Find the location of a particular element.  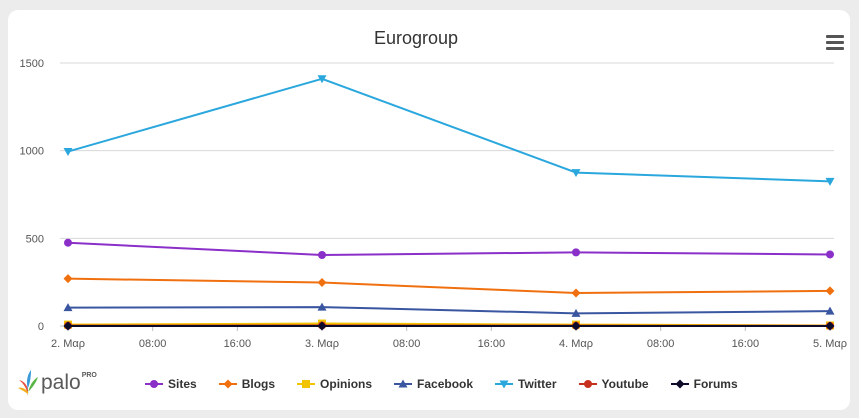

leaf-icon is located at coordinates (28, 383).